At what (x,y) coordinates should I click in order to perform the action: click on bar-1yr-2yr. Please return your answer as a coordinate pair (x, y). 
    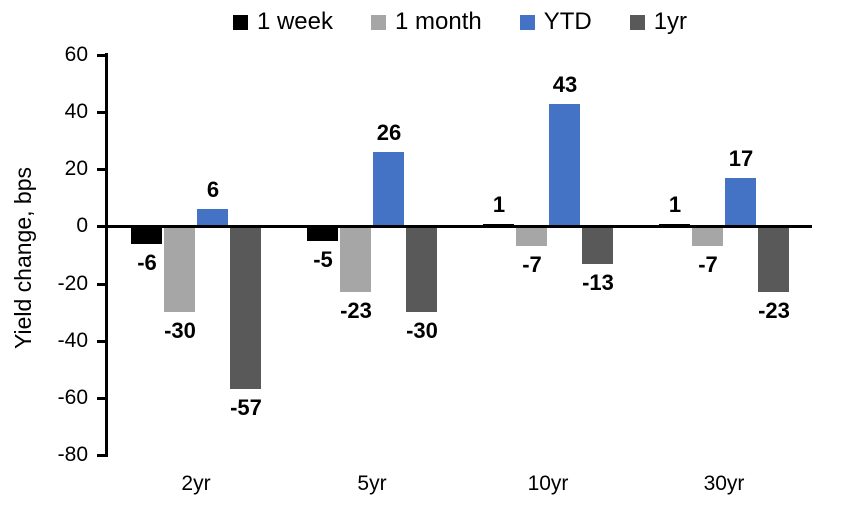
    Looking at the image, I should click on (245, 308).